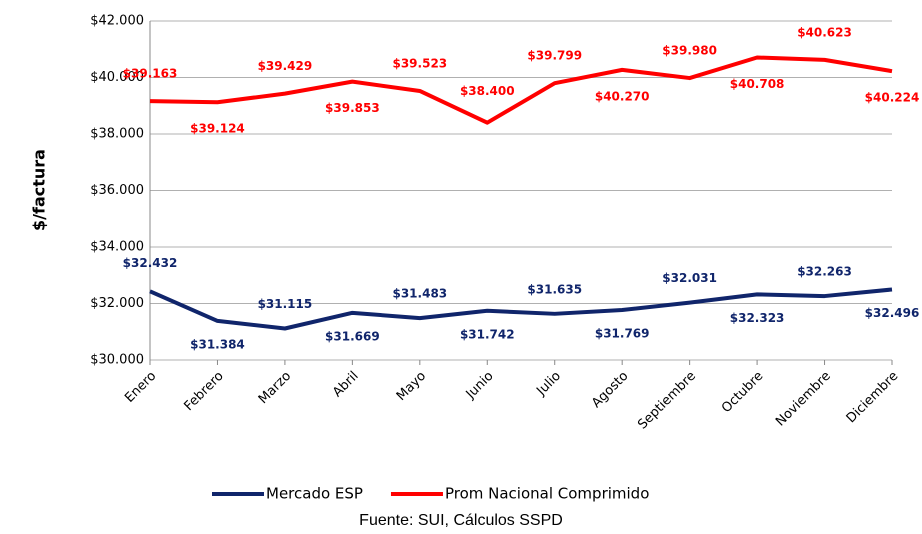 Image resolution: width=922 pixels, height=534 pixels. I want to click on data-label: $31.115, so click(285, 304).